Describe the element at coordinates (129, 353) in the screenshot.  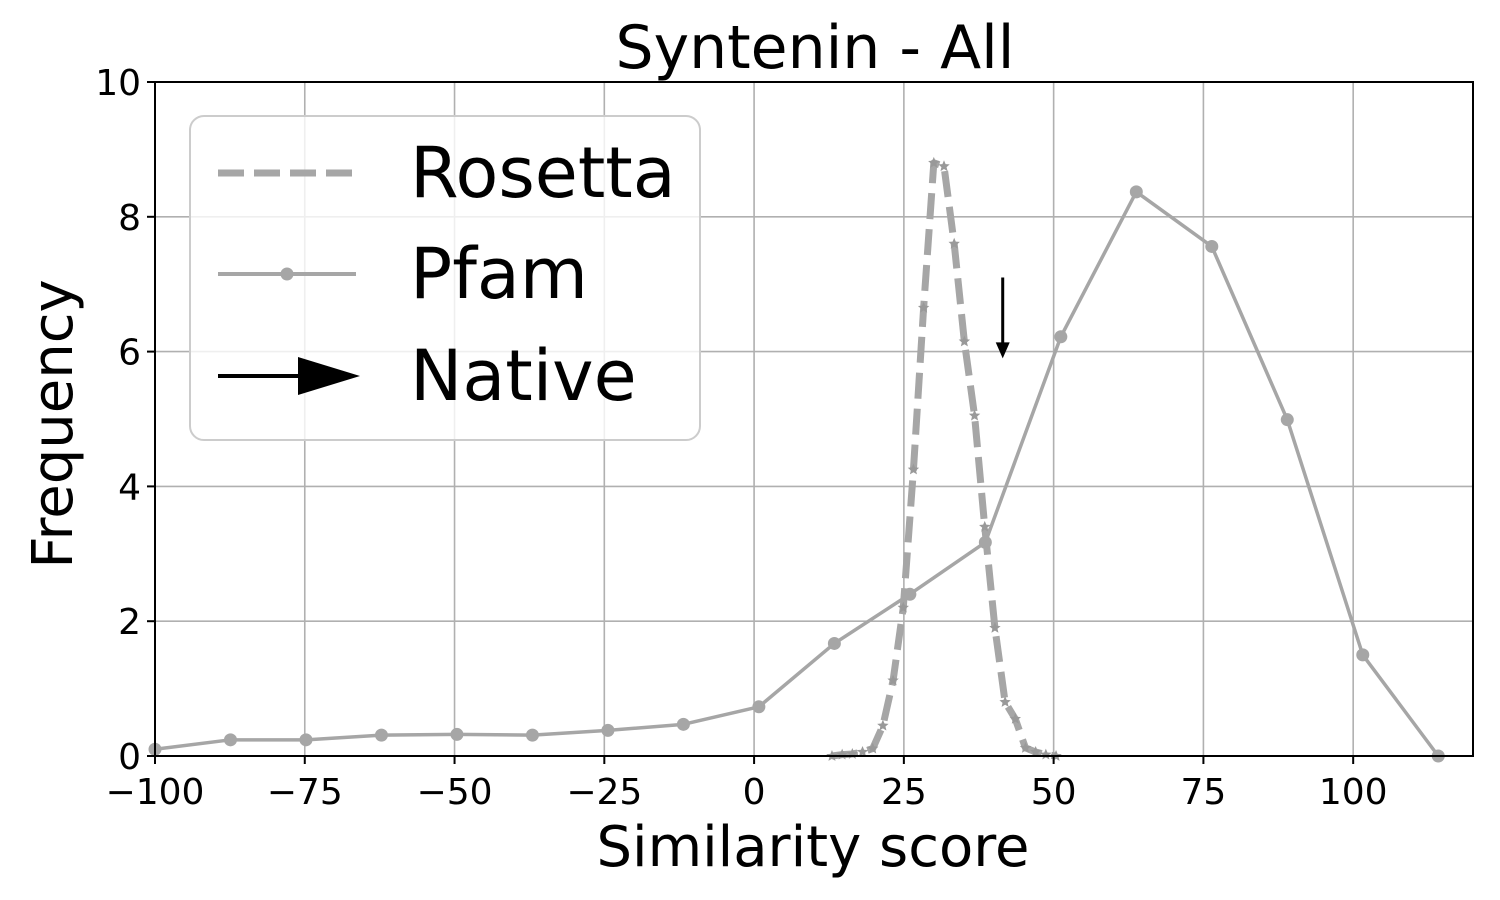
I see `y-tick-label: 6` at that location.